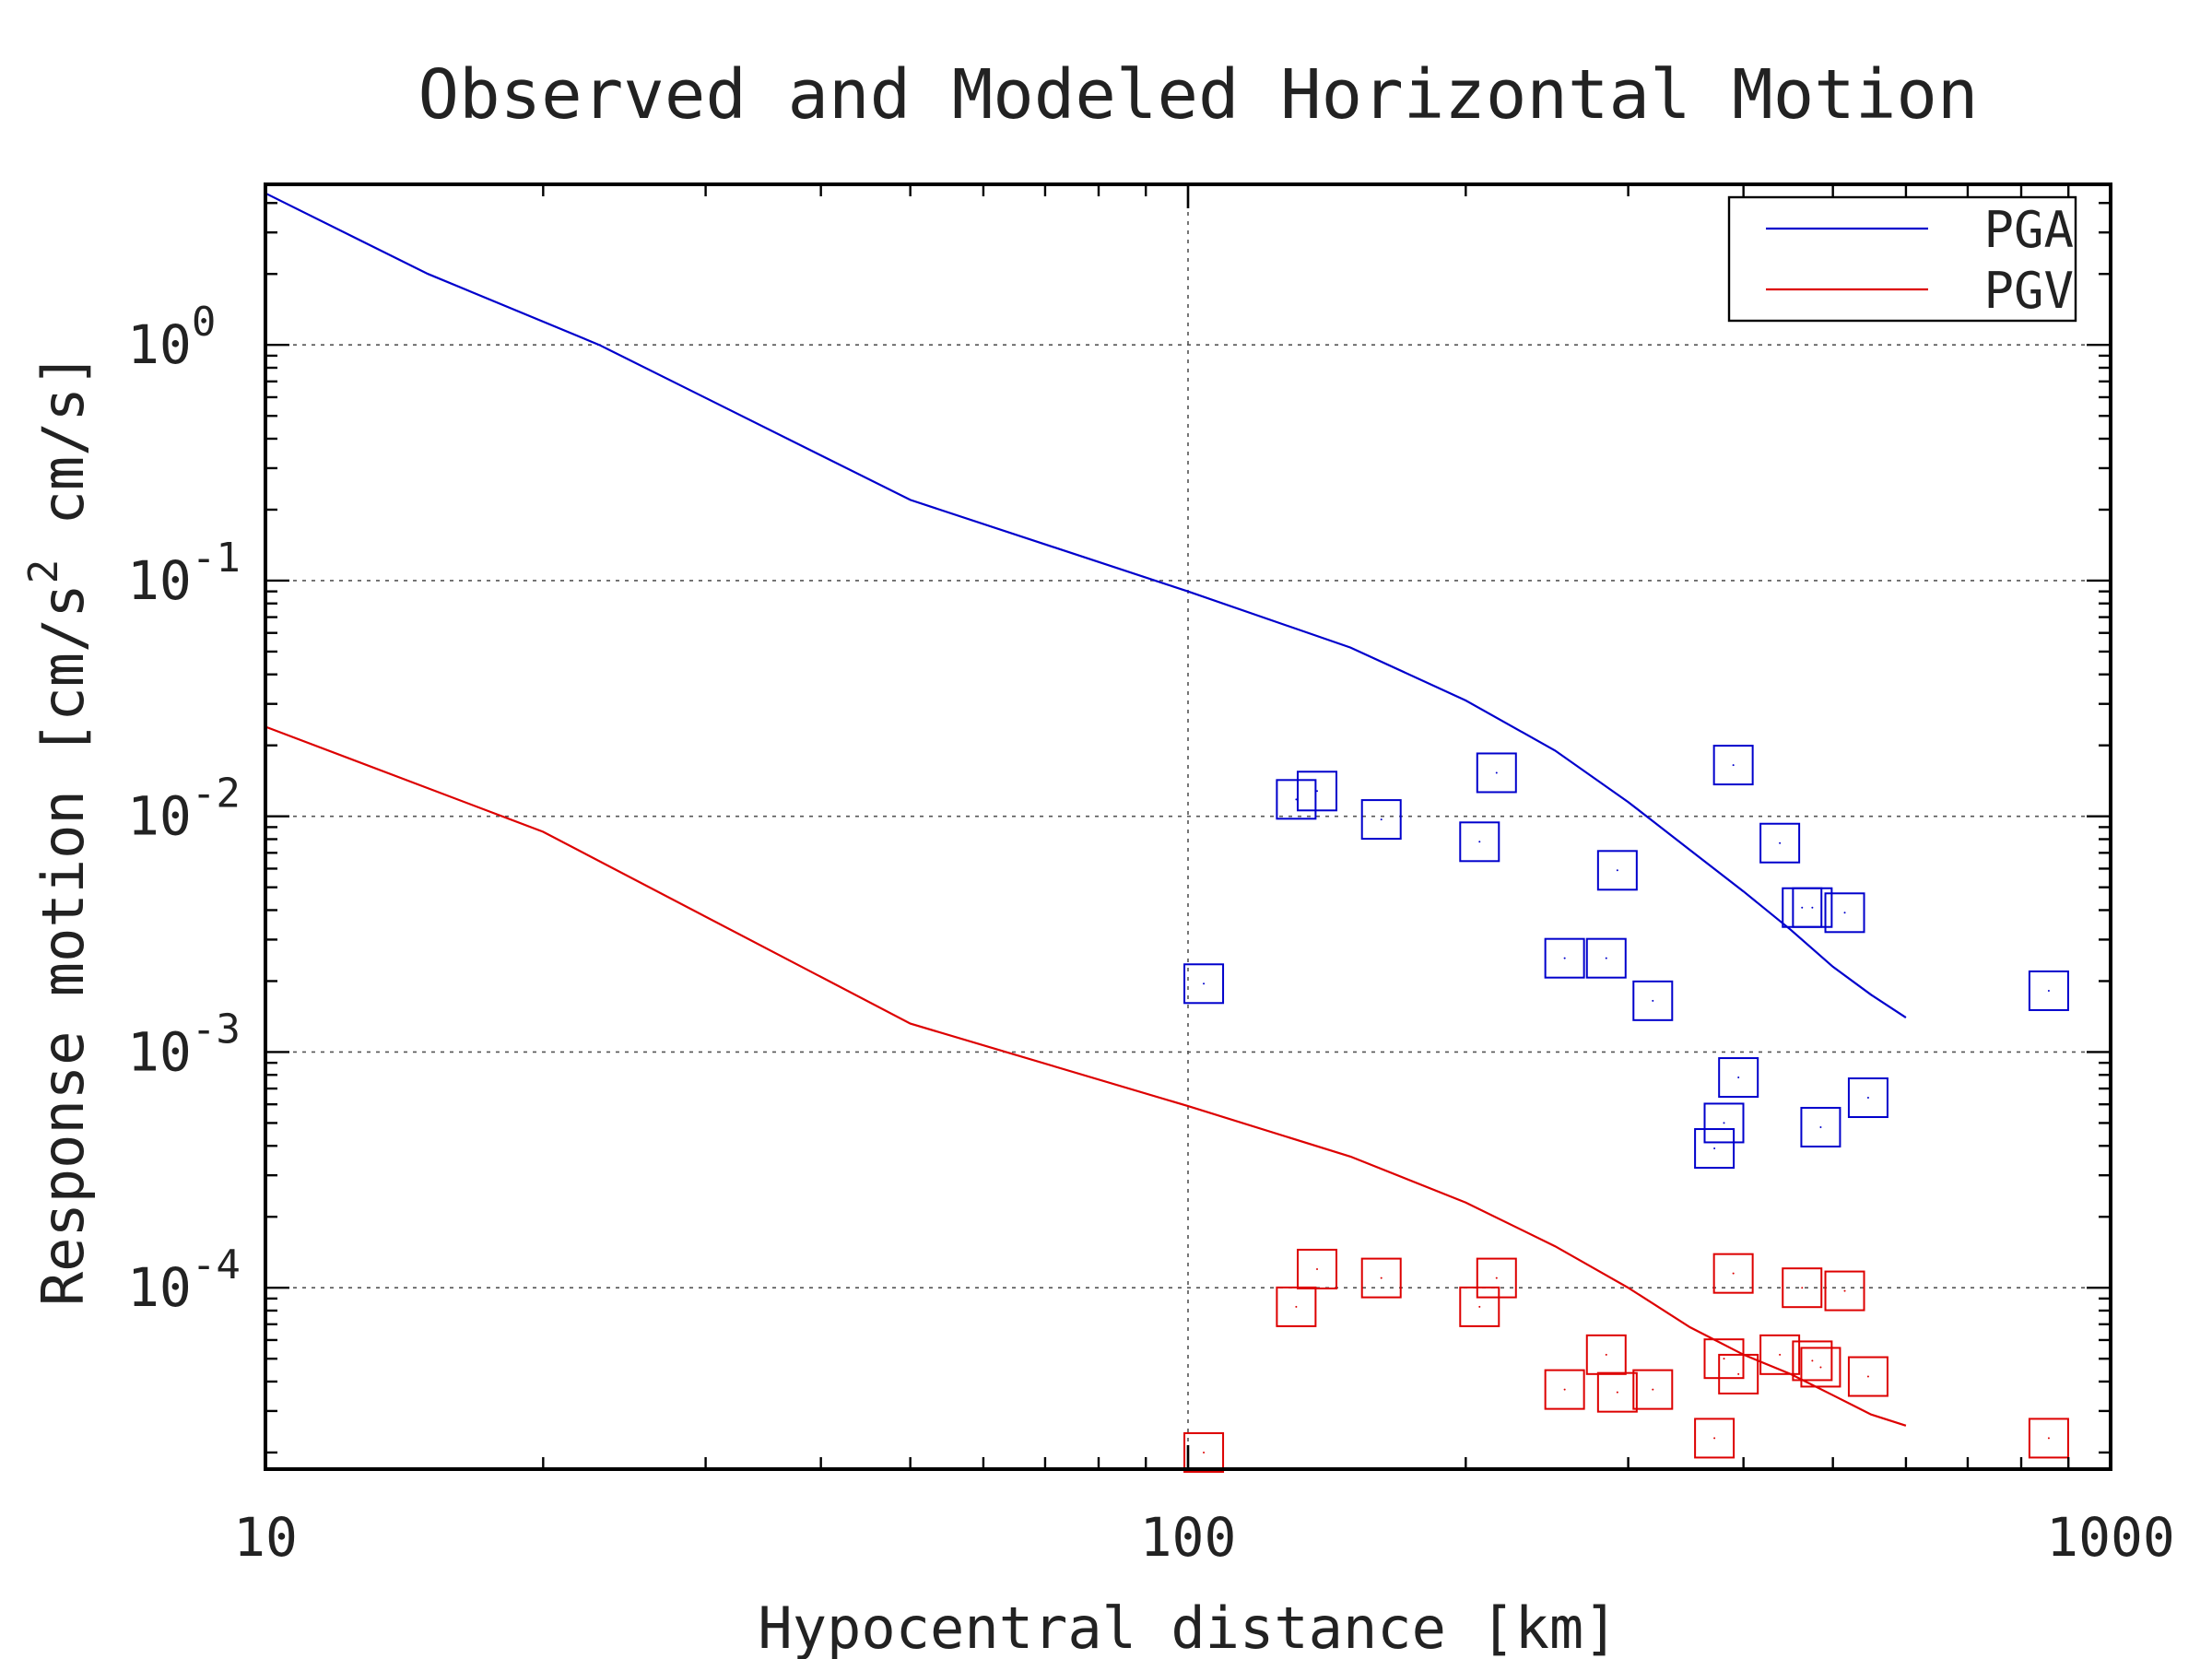 This screenshot has width=2212, height=1659. Describe the element at coordinates (216, 794) in the screenshot. I see `y-tick-label-exponent: -2` at that location.